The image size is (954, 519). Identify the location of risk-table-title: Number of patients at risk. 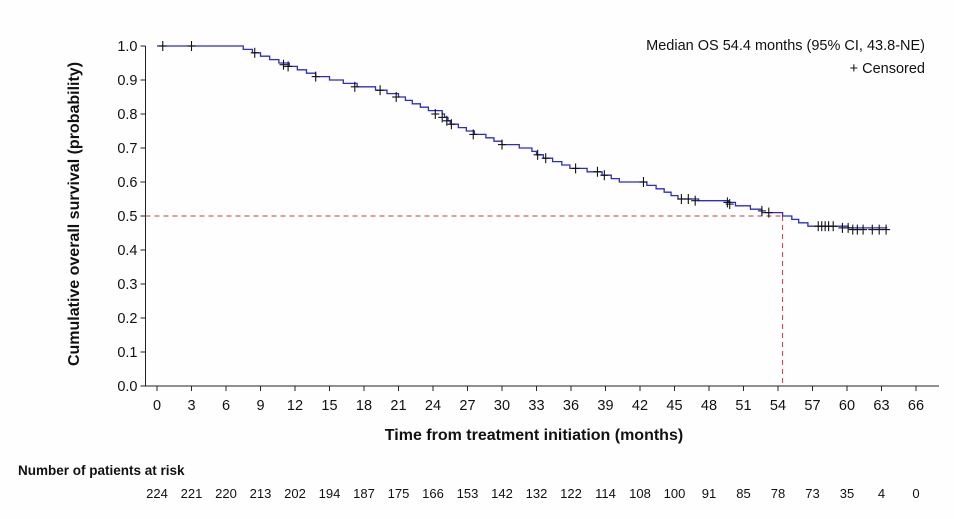
(101, 470).